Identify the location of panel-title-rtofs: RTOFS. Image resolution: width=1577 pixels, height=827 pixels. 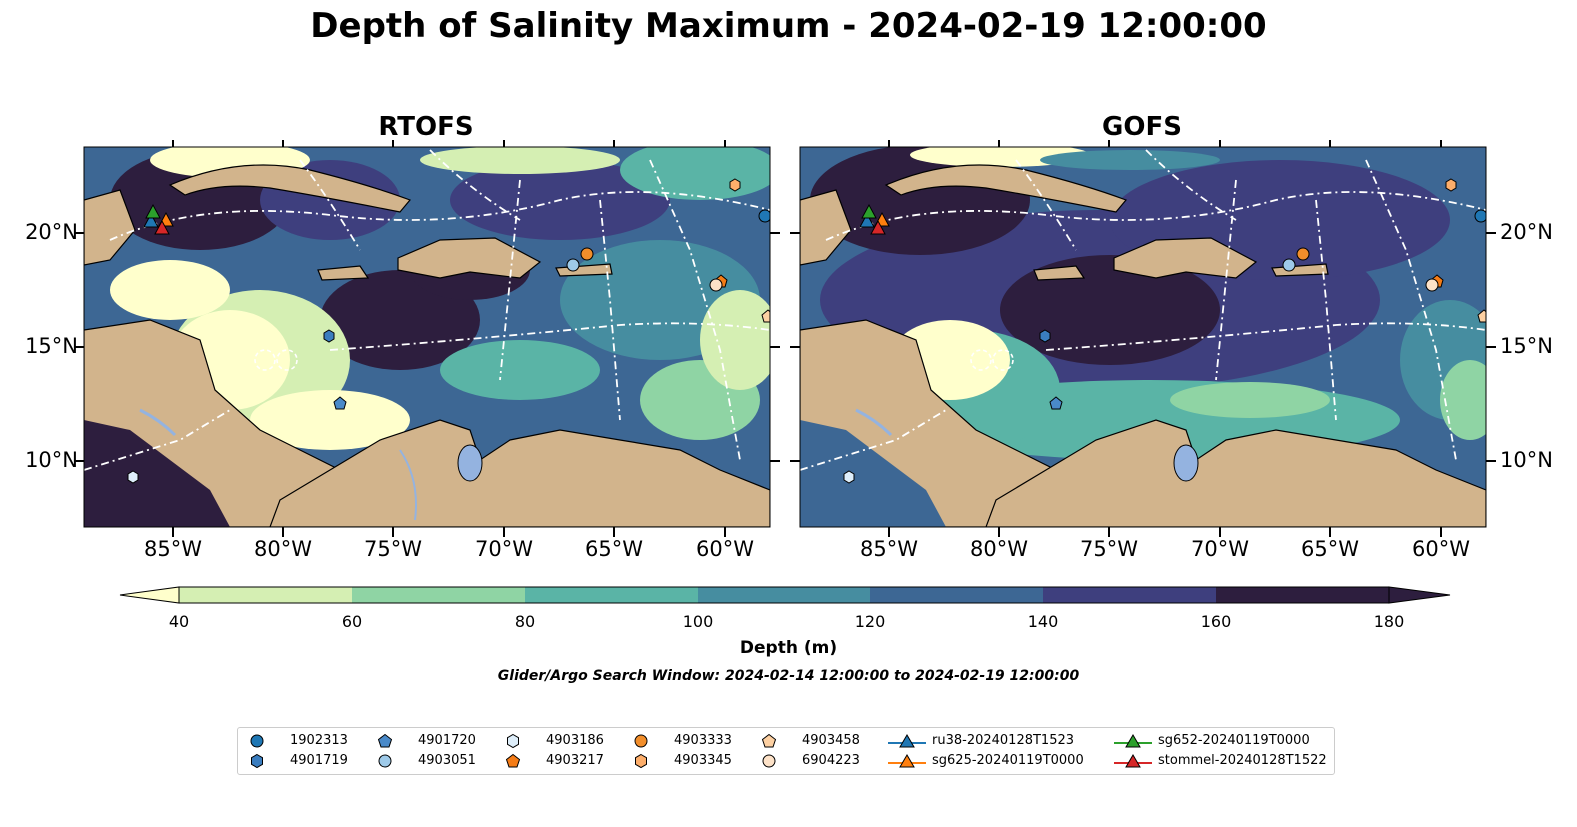
(426, 127).